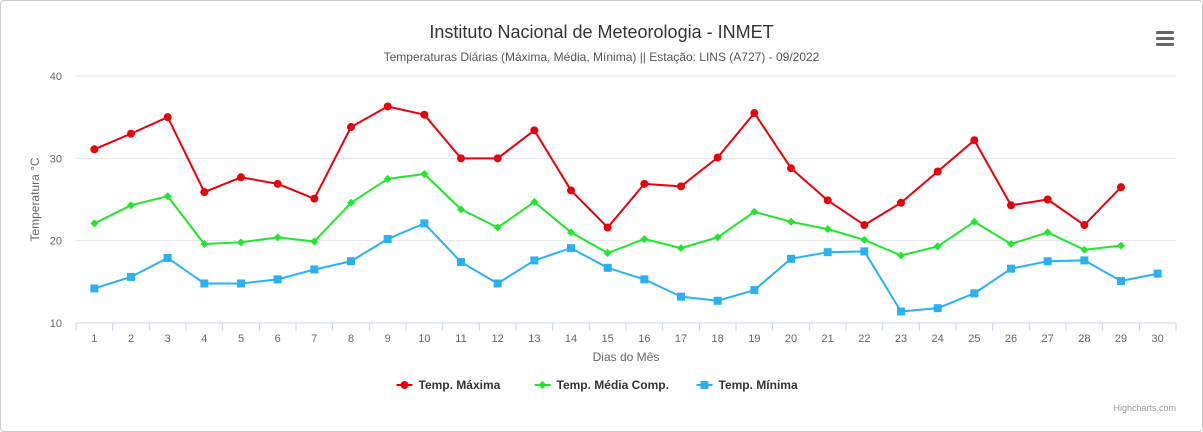  Describe the element at coordinates (791, 339) in the screenshot. I see `x-tick-label: 20` at that location.